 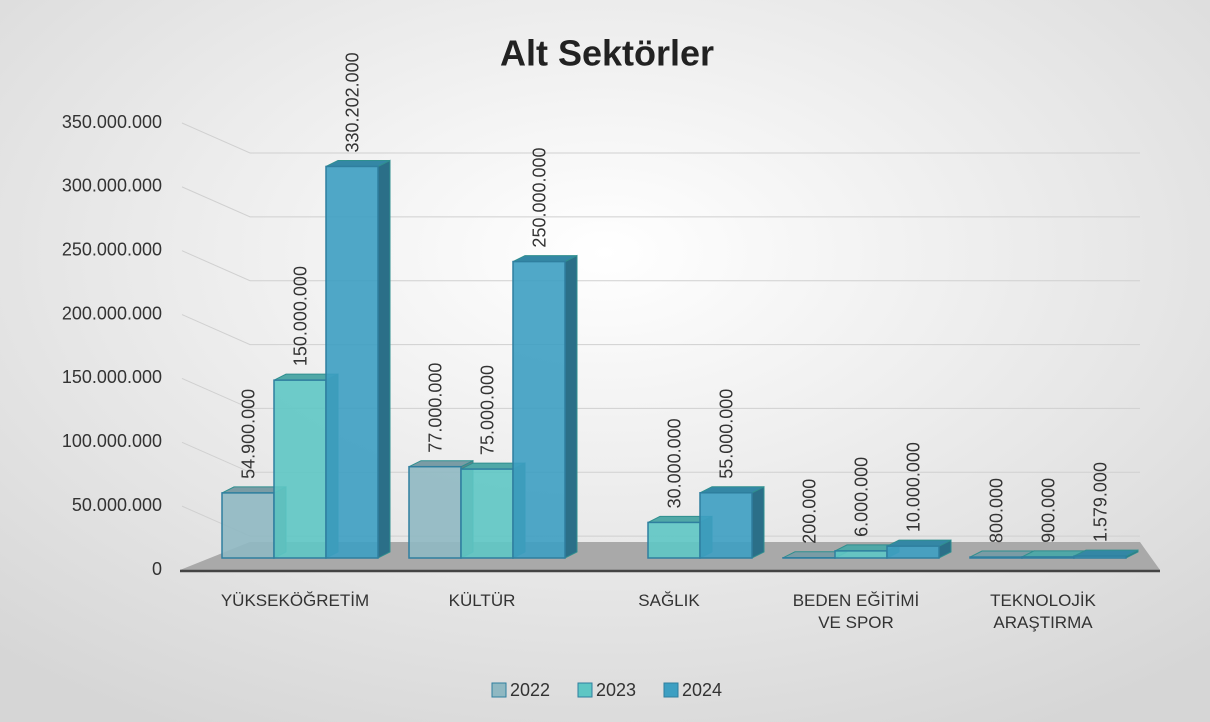 I want to click on data-label: 1.579.000, so click(x=1101, y=502).